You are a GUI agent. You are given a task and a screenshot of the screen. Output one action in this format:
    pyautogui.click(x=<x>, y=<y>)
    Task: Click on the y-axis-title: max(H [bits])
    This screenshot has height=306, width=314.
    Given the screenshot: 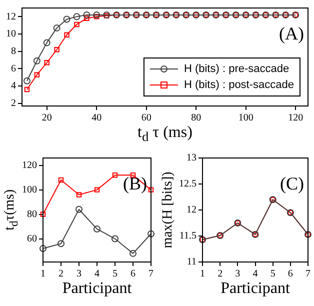 What is the action you would take?
    pyautogui.click(x=168, y=210)
    